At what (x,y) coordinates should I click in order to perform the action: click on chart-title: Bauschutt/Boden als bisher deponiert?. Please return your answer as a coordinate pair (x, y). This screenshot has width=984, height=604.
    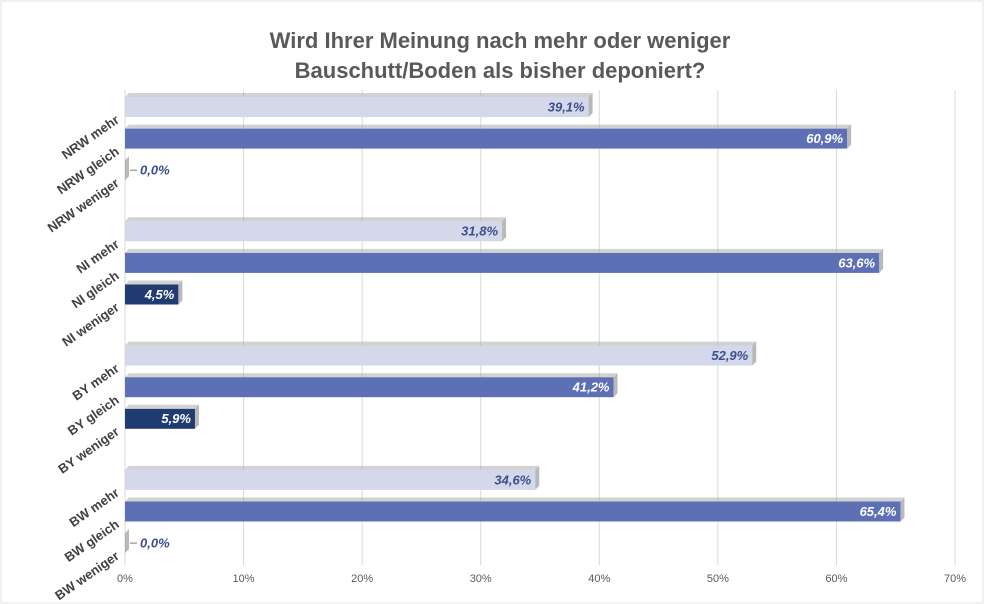
    Looking at the image, I should click on (500, 70).